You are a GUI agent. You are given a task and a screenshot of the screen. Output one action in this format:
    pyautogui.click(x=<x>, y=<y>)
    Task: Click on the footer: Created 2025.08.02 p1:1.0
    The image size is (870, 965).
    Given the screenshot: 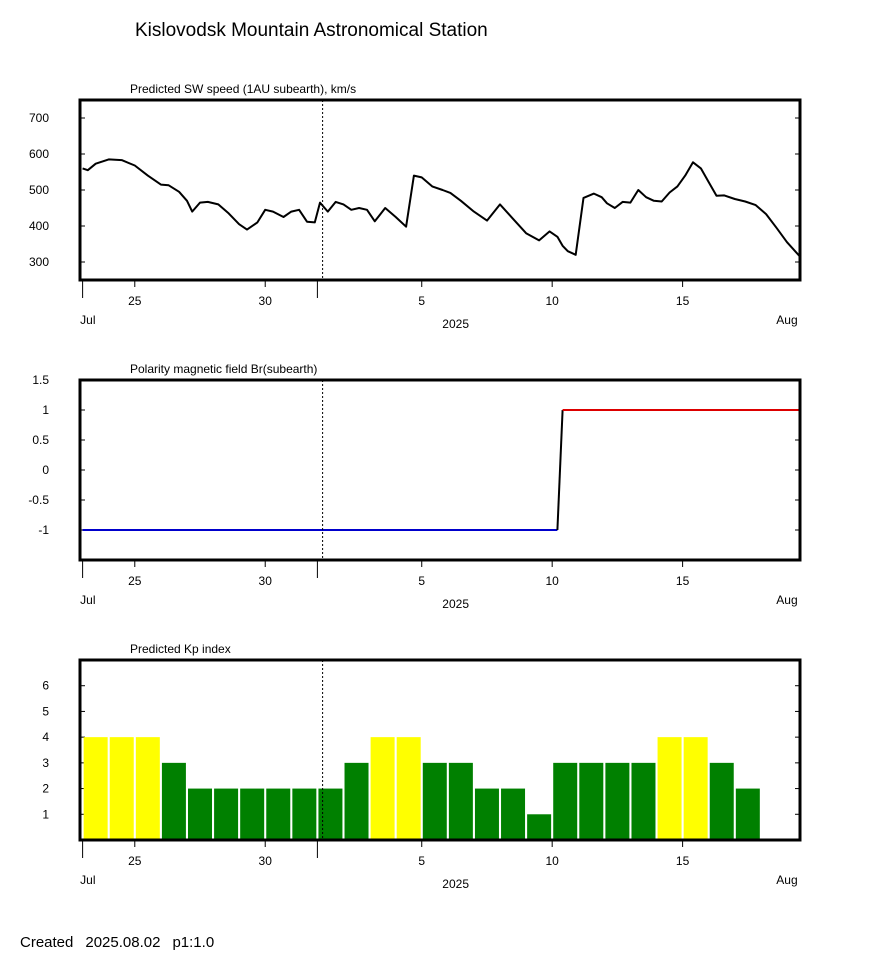 What is the action you would take?
    pyautogui.click(x=123, y=942)
    